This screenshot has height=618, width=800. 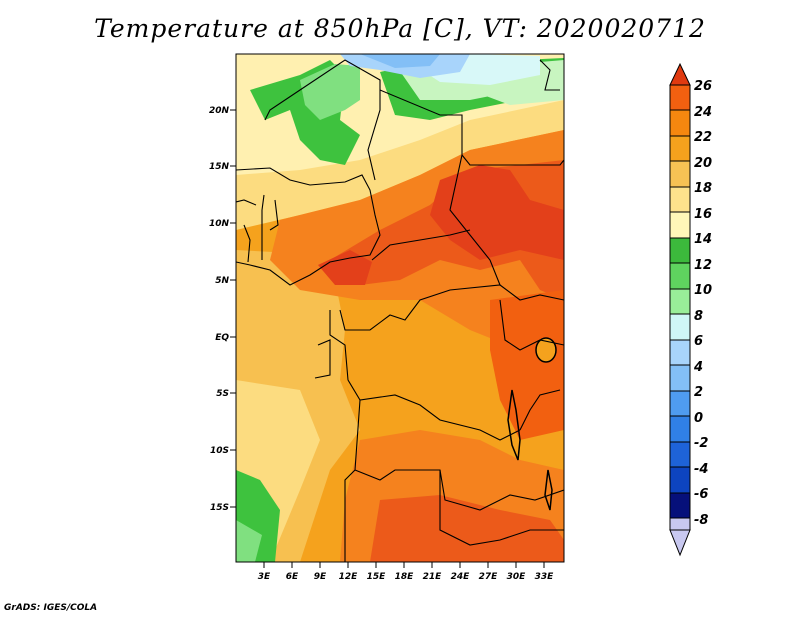 What do you see at coordinates (400, 61) in the screenshot?
I see `north-blue-dark` at bounding box center [400, 61].